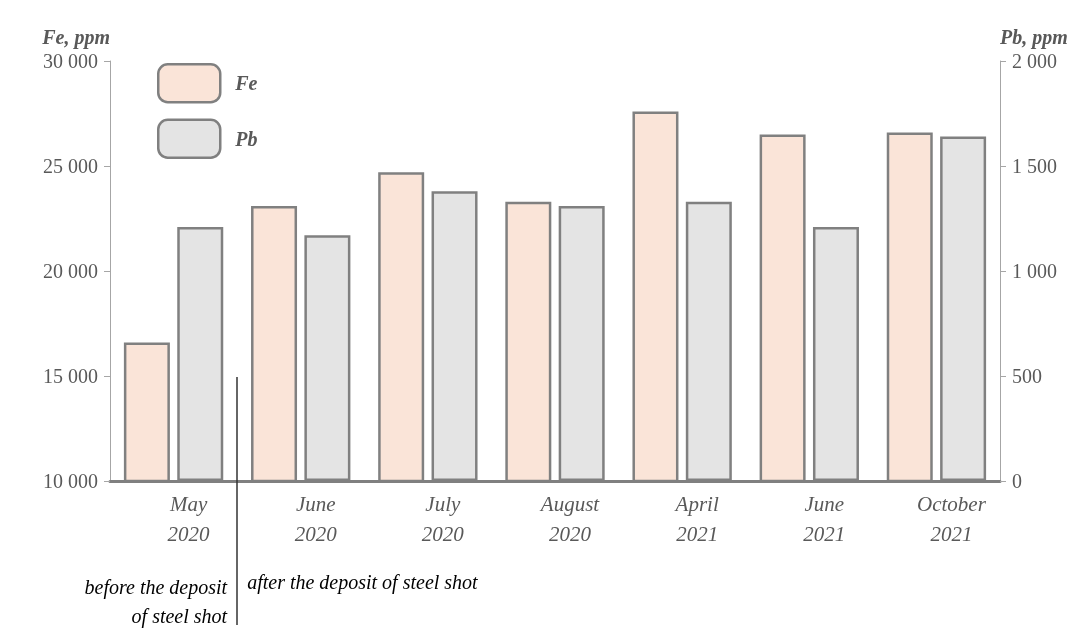 Image resolution: width=1088 pixels, height=633 pixels. What do you see at coordinates (1034, 271) in the screenshot?
I see `y2-tick-label: 1 000` at bounding box center [1034, 271].